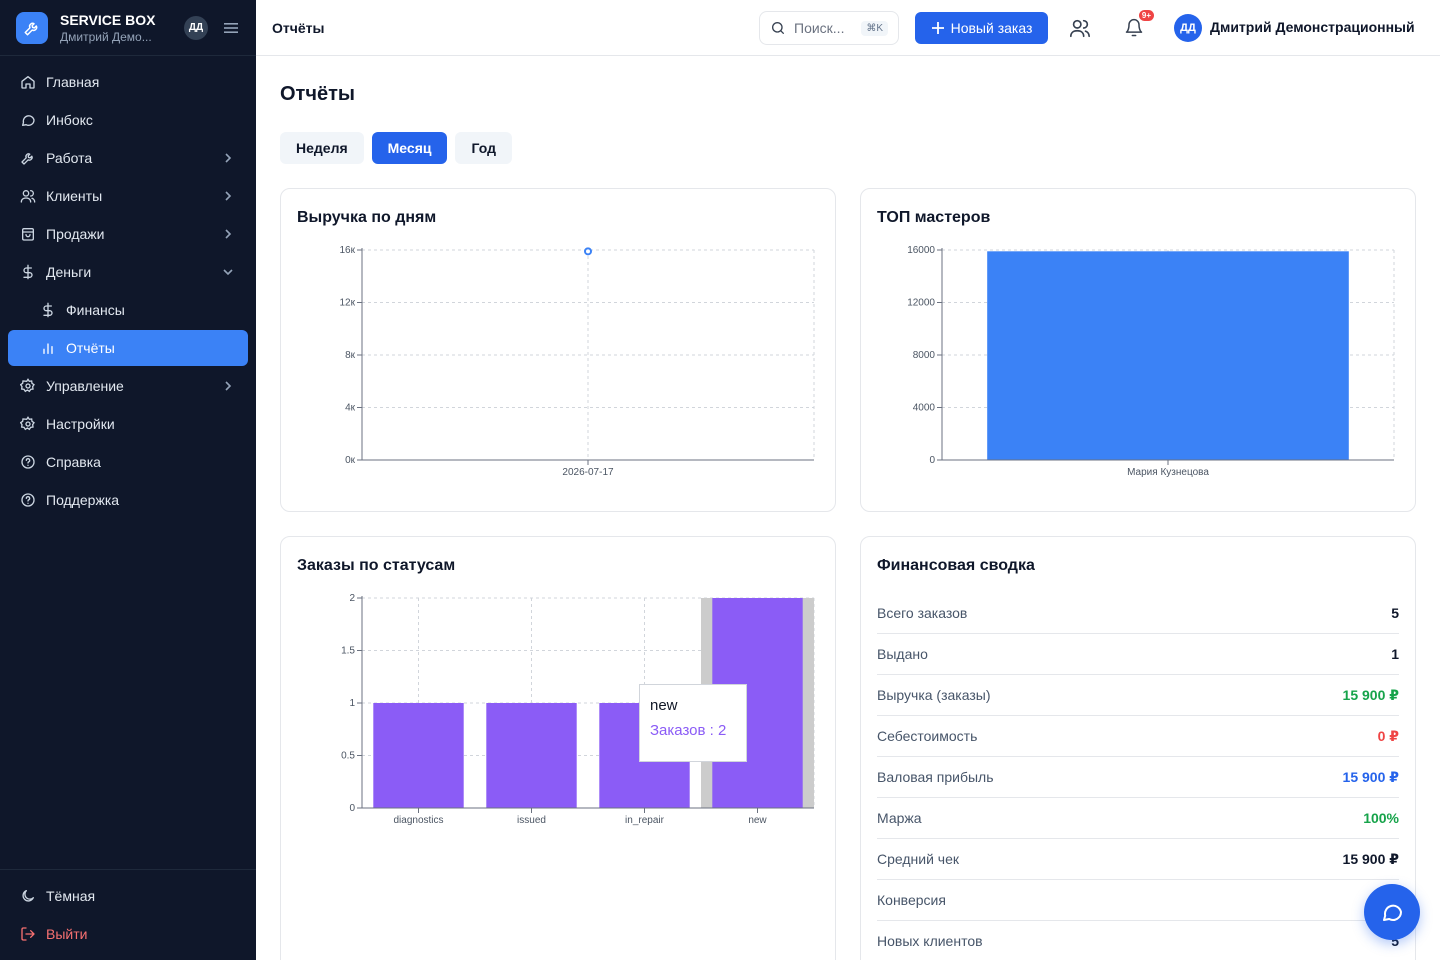  Describe the element at coordinates (483, 148) in the screenshot. I see `tab-year: Год` at that location.